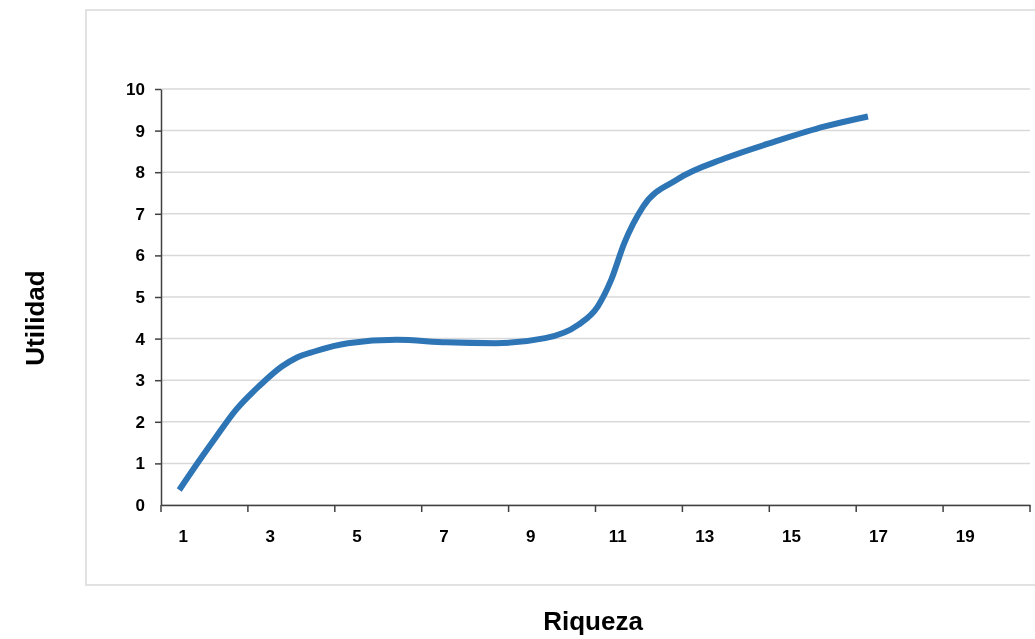 The height and width of the screenshot is (639, 1035). I want to click on y-tick-label: 3, so click(140, 381).